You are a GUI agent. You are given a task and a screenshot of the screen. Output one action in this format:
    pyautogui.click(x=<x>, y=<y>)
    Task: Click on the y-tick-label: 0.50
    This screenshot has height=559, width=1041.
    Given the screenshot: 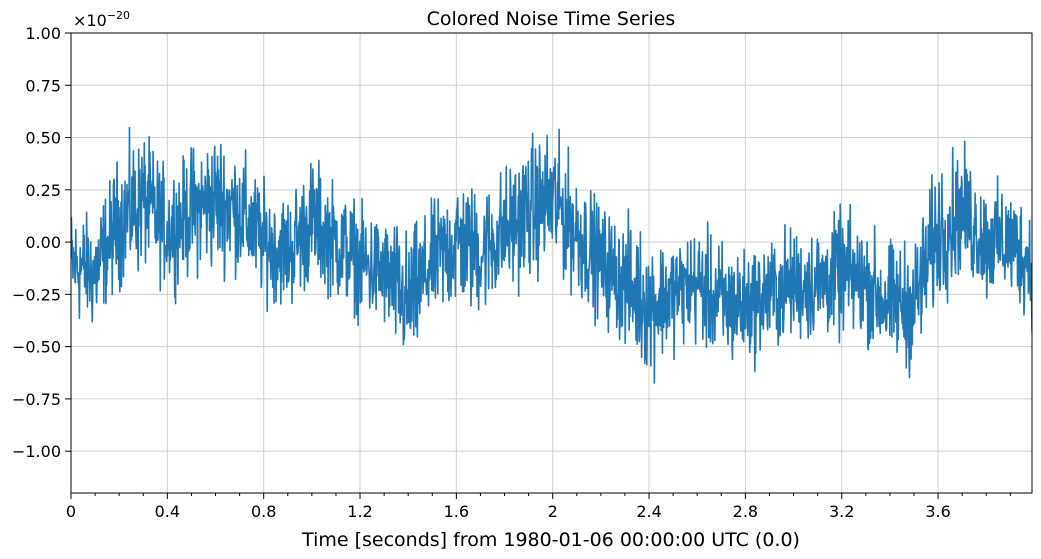 What is the action you would take?
    pyautogui.click(x=43, y=138)
    